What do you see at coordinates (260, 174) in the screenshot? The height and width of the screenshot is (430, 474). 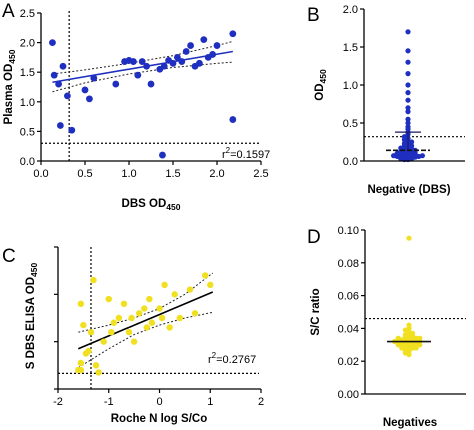 I see `panel-a-x-tick-label-5: 2.5` at bounding box center [260, 174].